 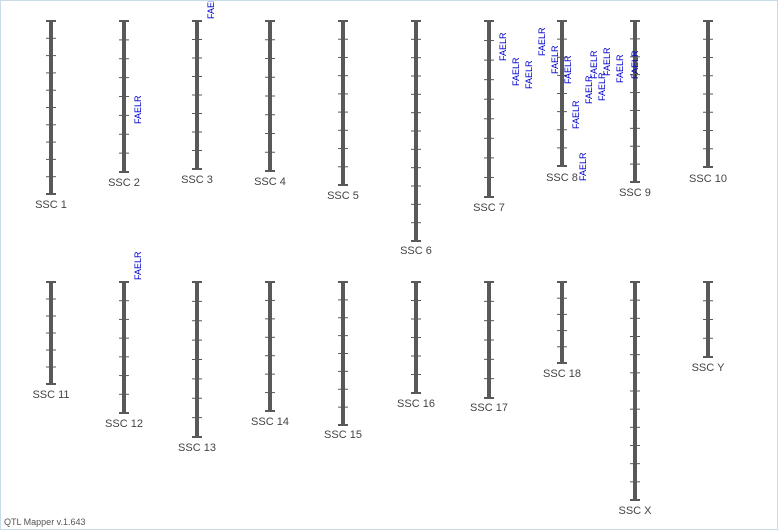 I want to click on chromosome-7: SSC 7, so click(x=489, y=117).